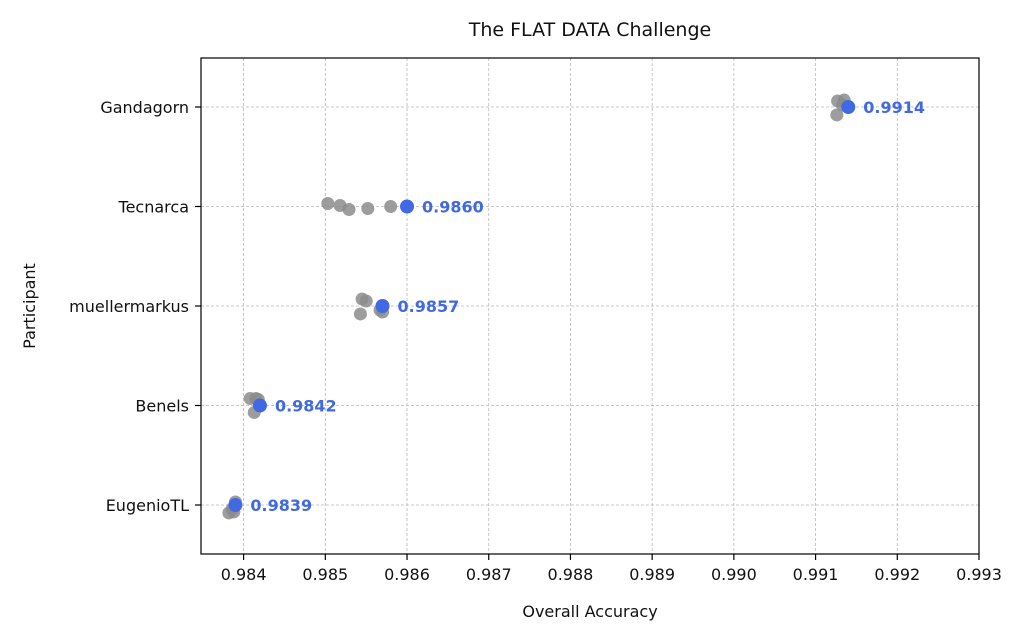  Describe the element at coordinates (816, 574) in the screenshot. I see `x-tick-label: 0.991` at that location.